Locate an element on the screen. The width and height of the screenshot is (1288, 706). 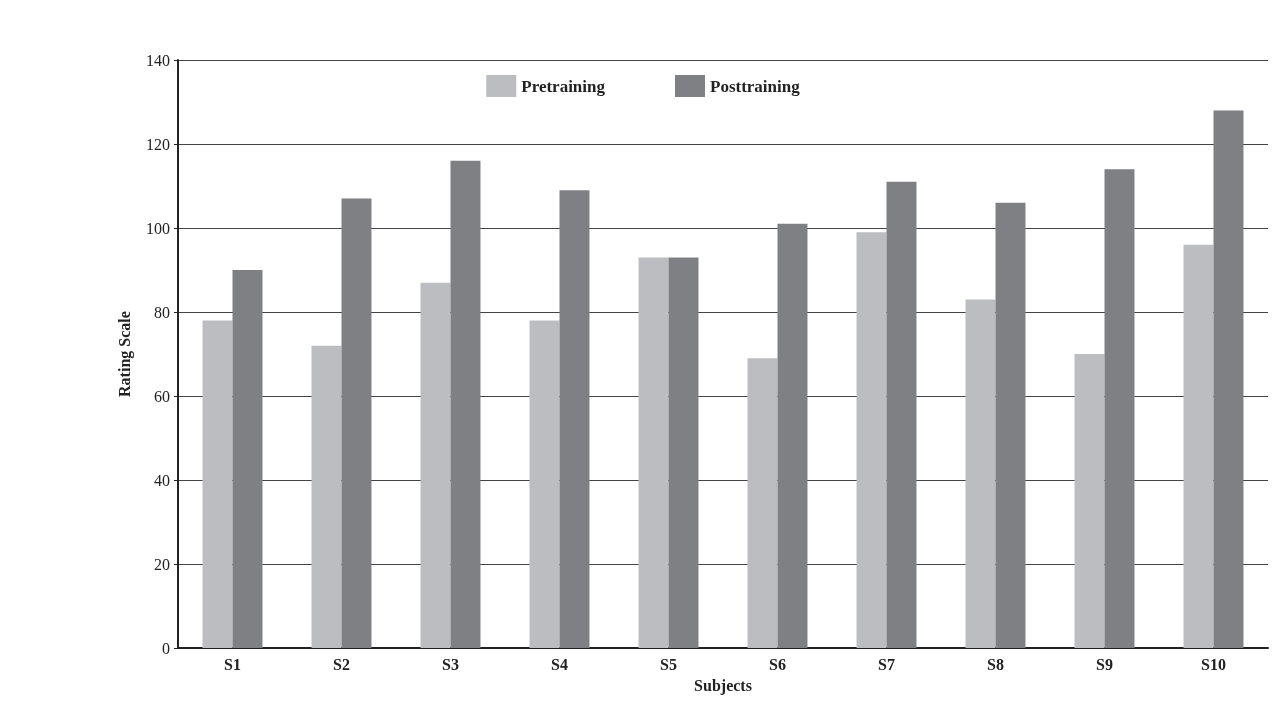
legend-label: Pretraining is located at coordinates (563, 86).